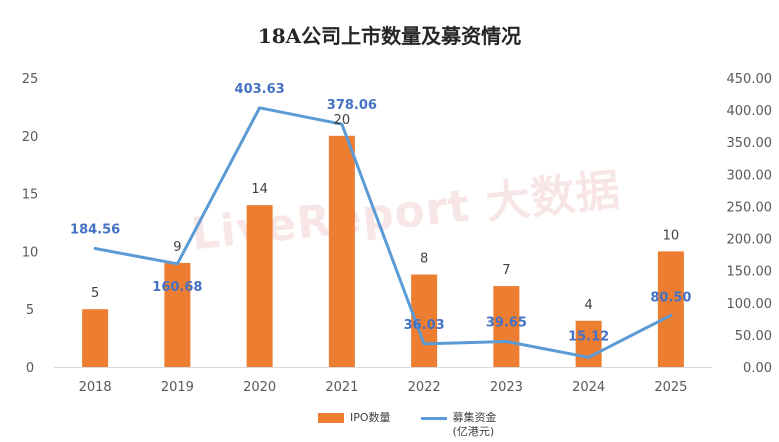 This screenshot has height=442, width=779. Describe the element at coordinates (30, 195) in the screenshot. I see `y-left-tick: 15` at that location.